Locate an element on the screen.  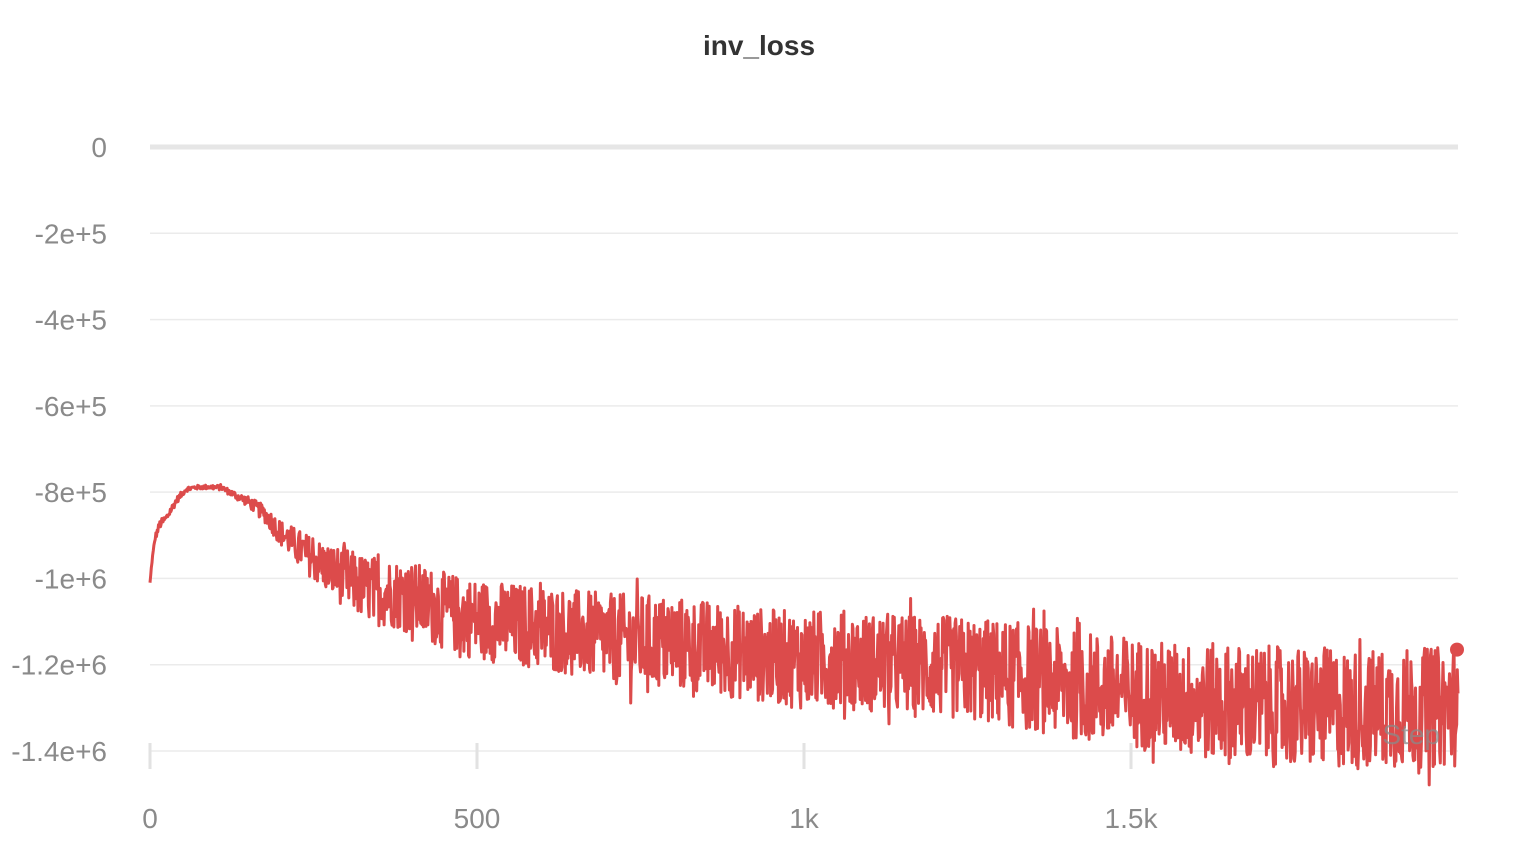
x-tick-marks is located at coordinates (640, 756).